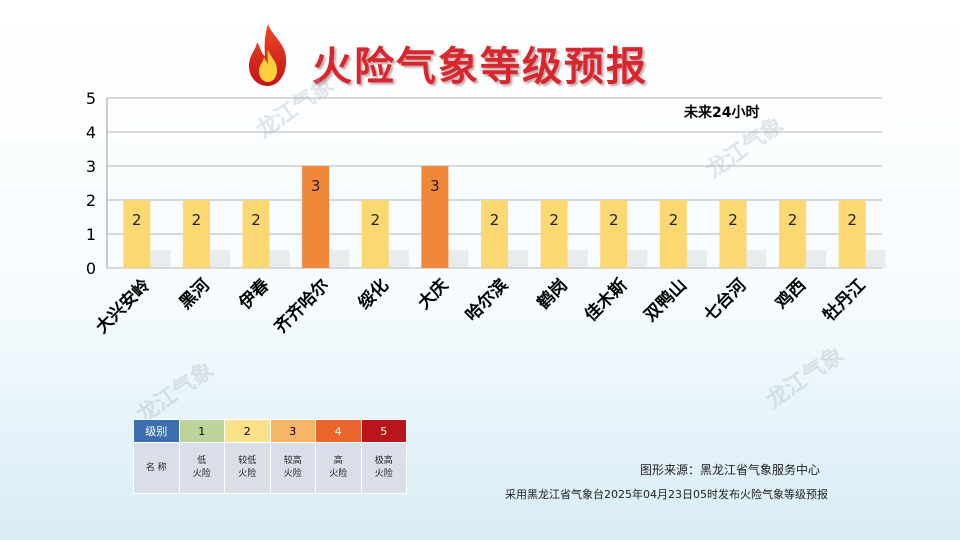 The width and height of the screenshot is (960, 540). What do you see at coordinates (480, 67) in the screenshot?
I see `page-title: 火险气象等级预报` at bounding box center [480, 67].